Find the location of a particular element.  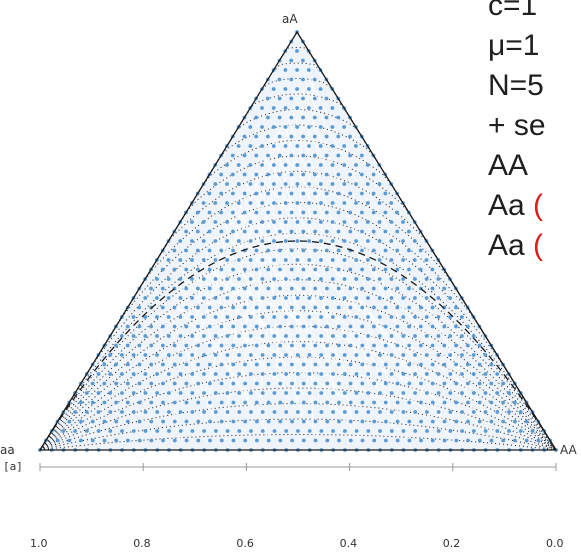

annotation-highlight: ( is located at coordinates (538, 205).